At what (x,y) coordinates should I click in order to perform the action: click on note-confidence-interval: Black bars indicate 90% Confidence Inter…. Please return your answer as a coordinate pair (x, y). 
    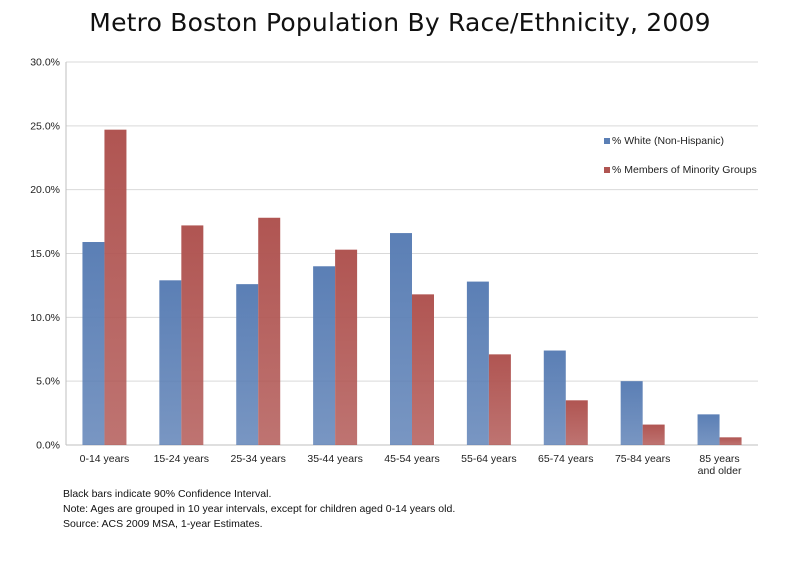
    Looking at the image, I should click on (167, 494).